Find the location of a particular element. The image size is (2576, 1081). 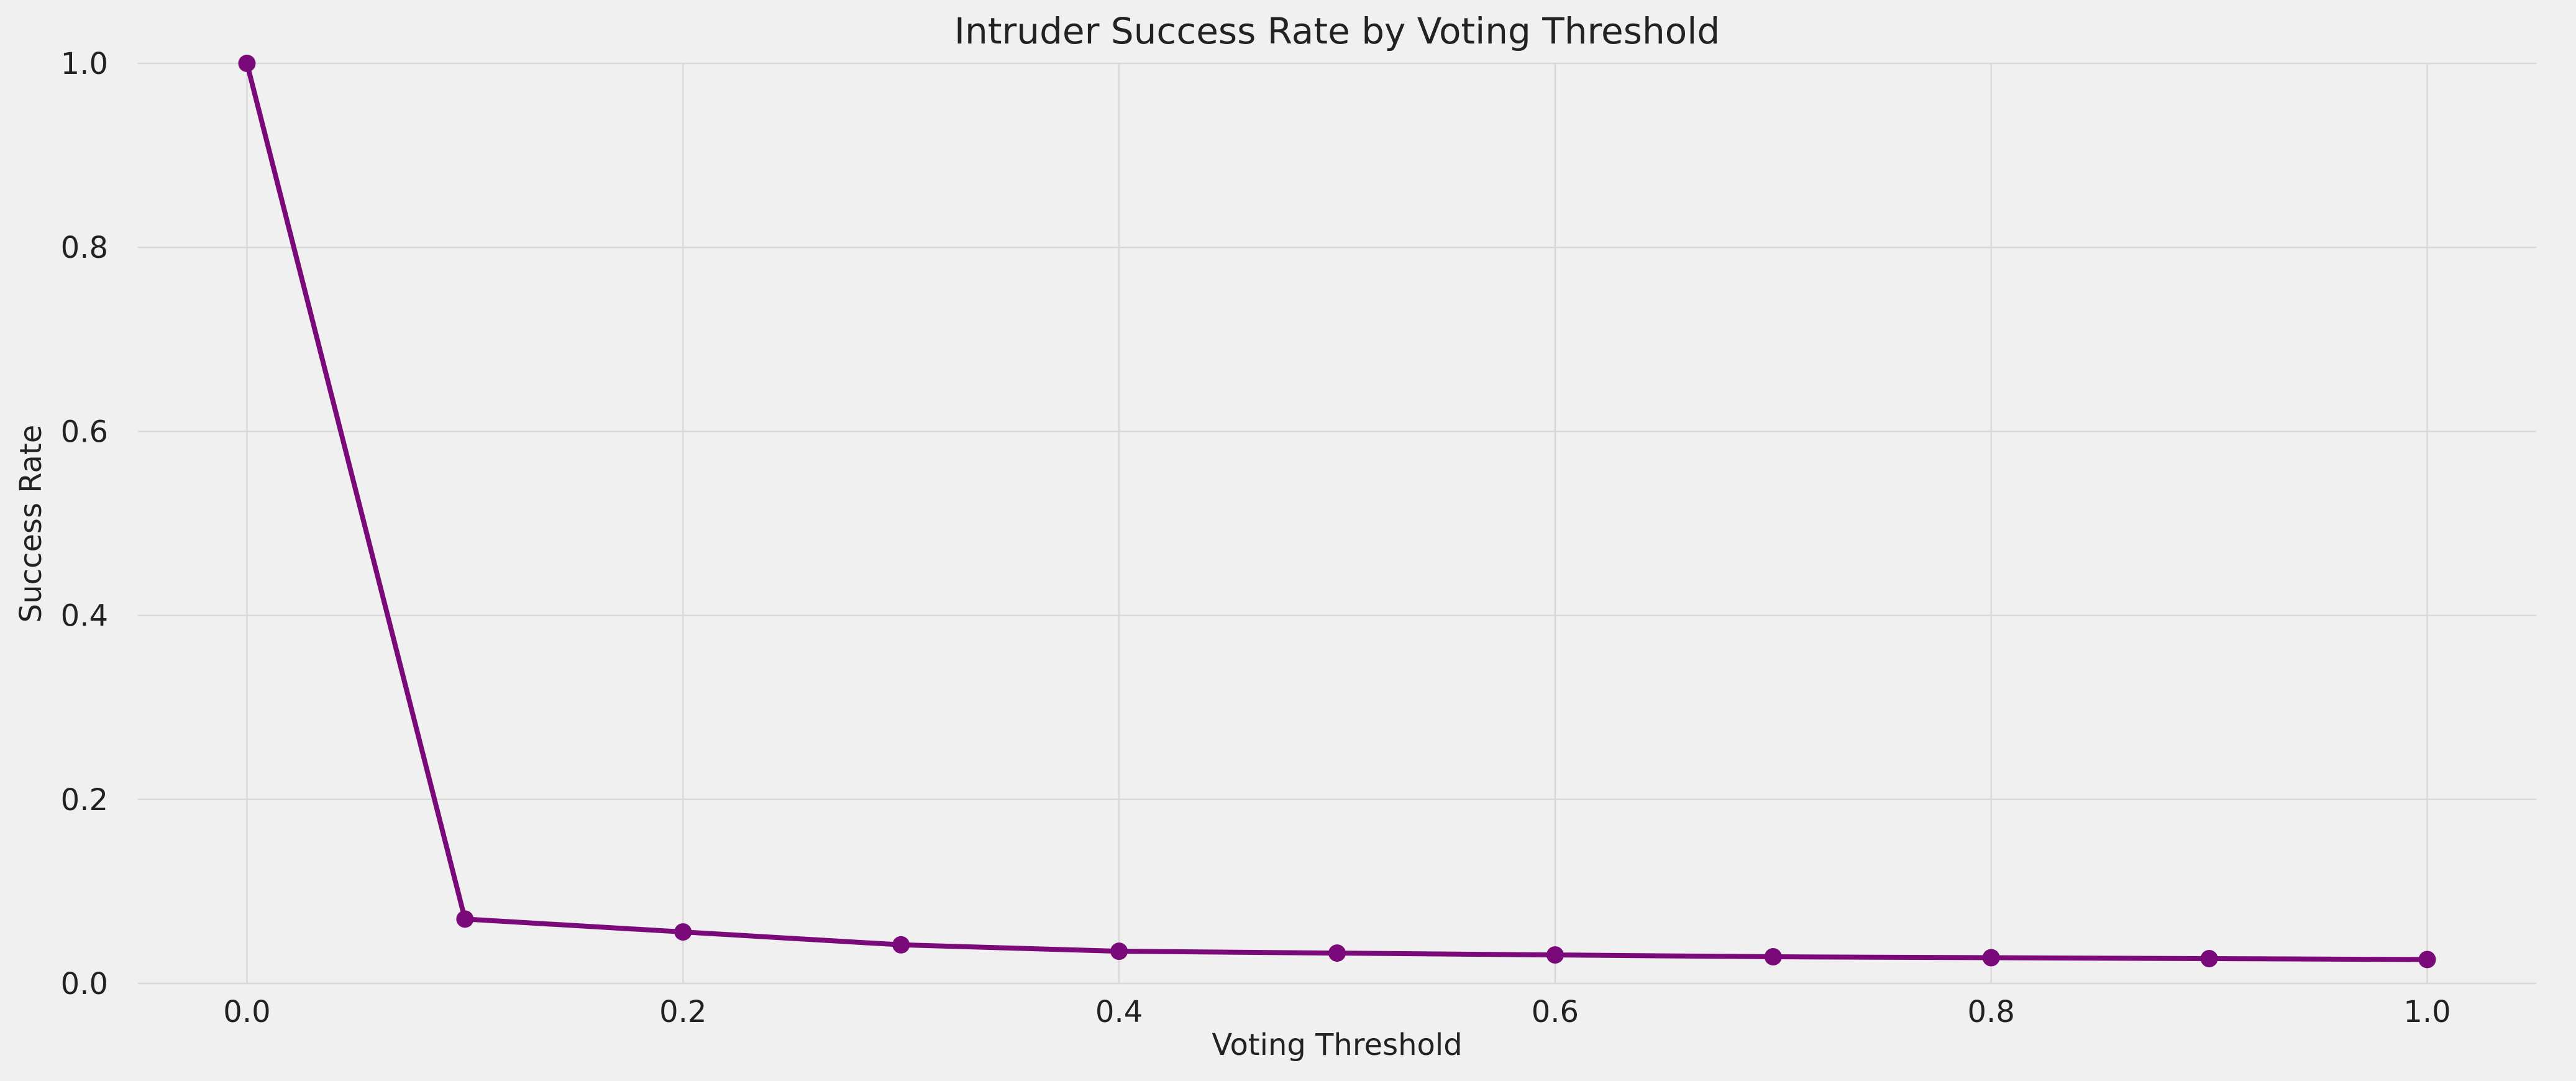

x-tick-label: 0.2 is located at coordinates (682, 1012).